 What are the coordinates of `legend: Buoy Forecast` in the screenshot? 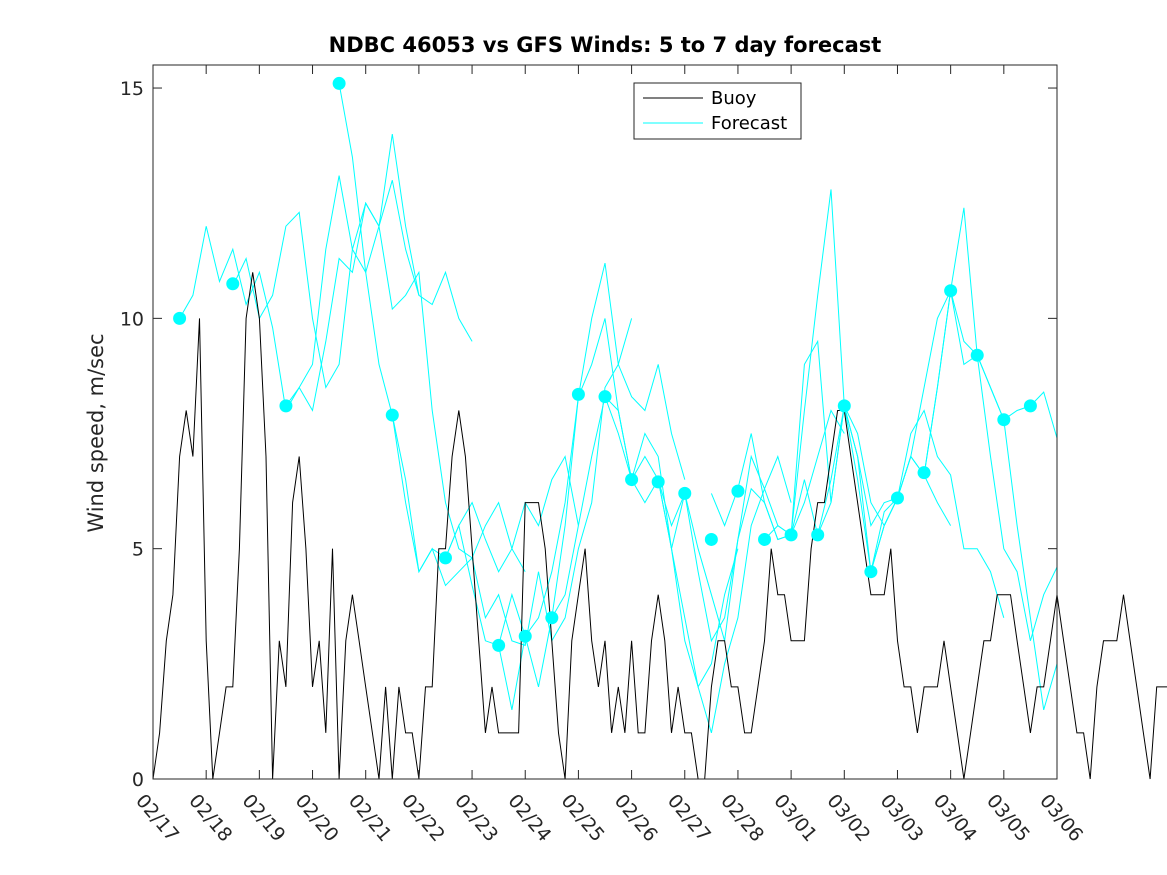 It's located at (717, 111).